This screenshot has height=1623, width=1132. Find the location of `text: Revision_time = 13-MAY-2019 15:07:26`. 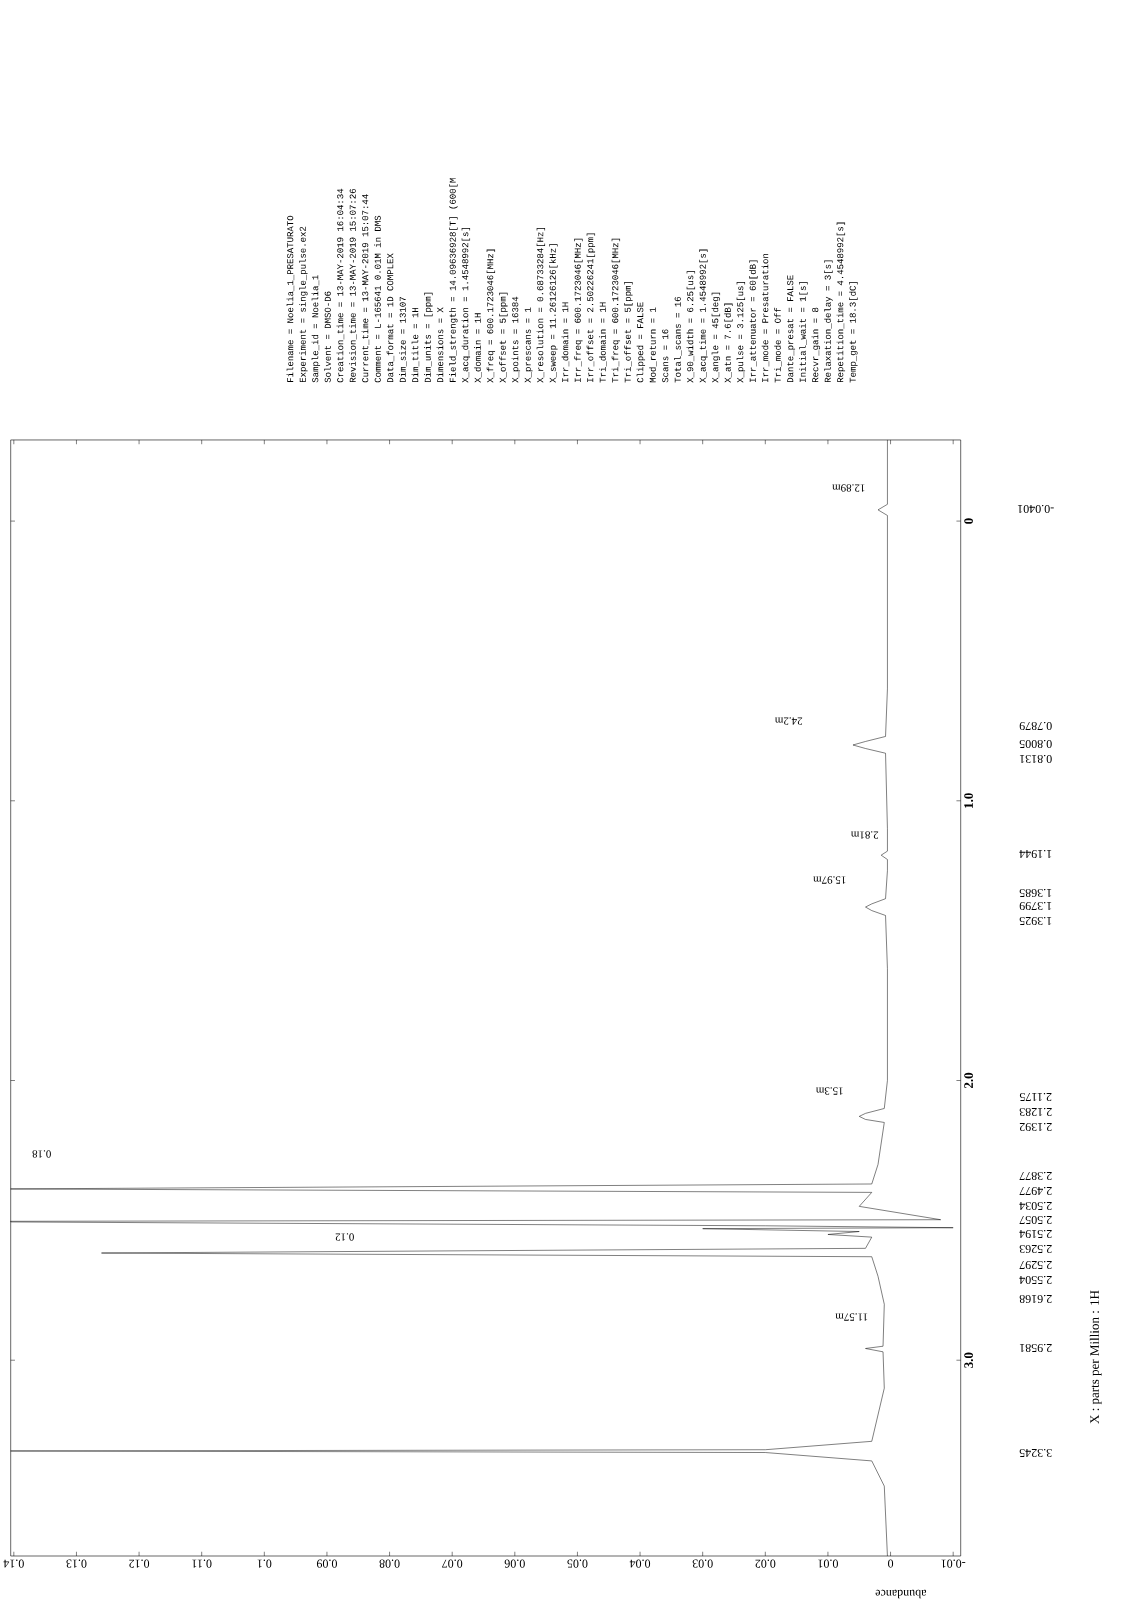

text: Revision_time = 13-MAY-2019 15:07:26 is located at coordinates (353, 285).